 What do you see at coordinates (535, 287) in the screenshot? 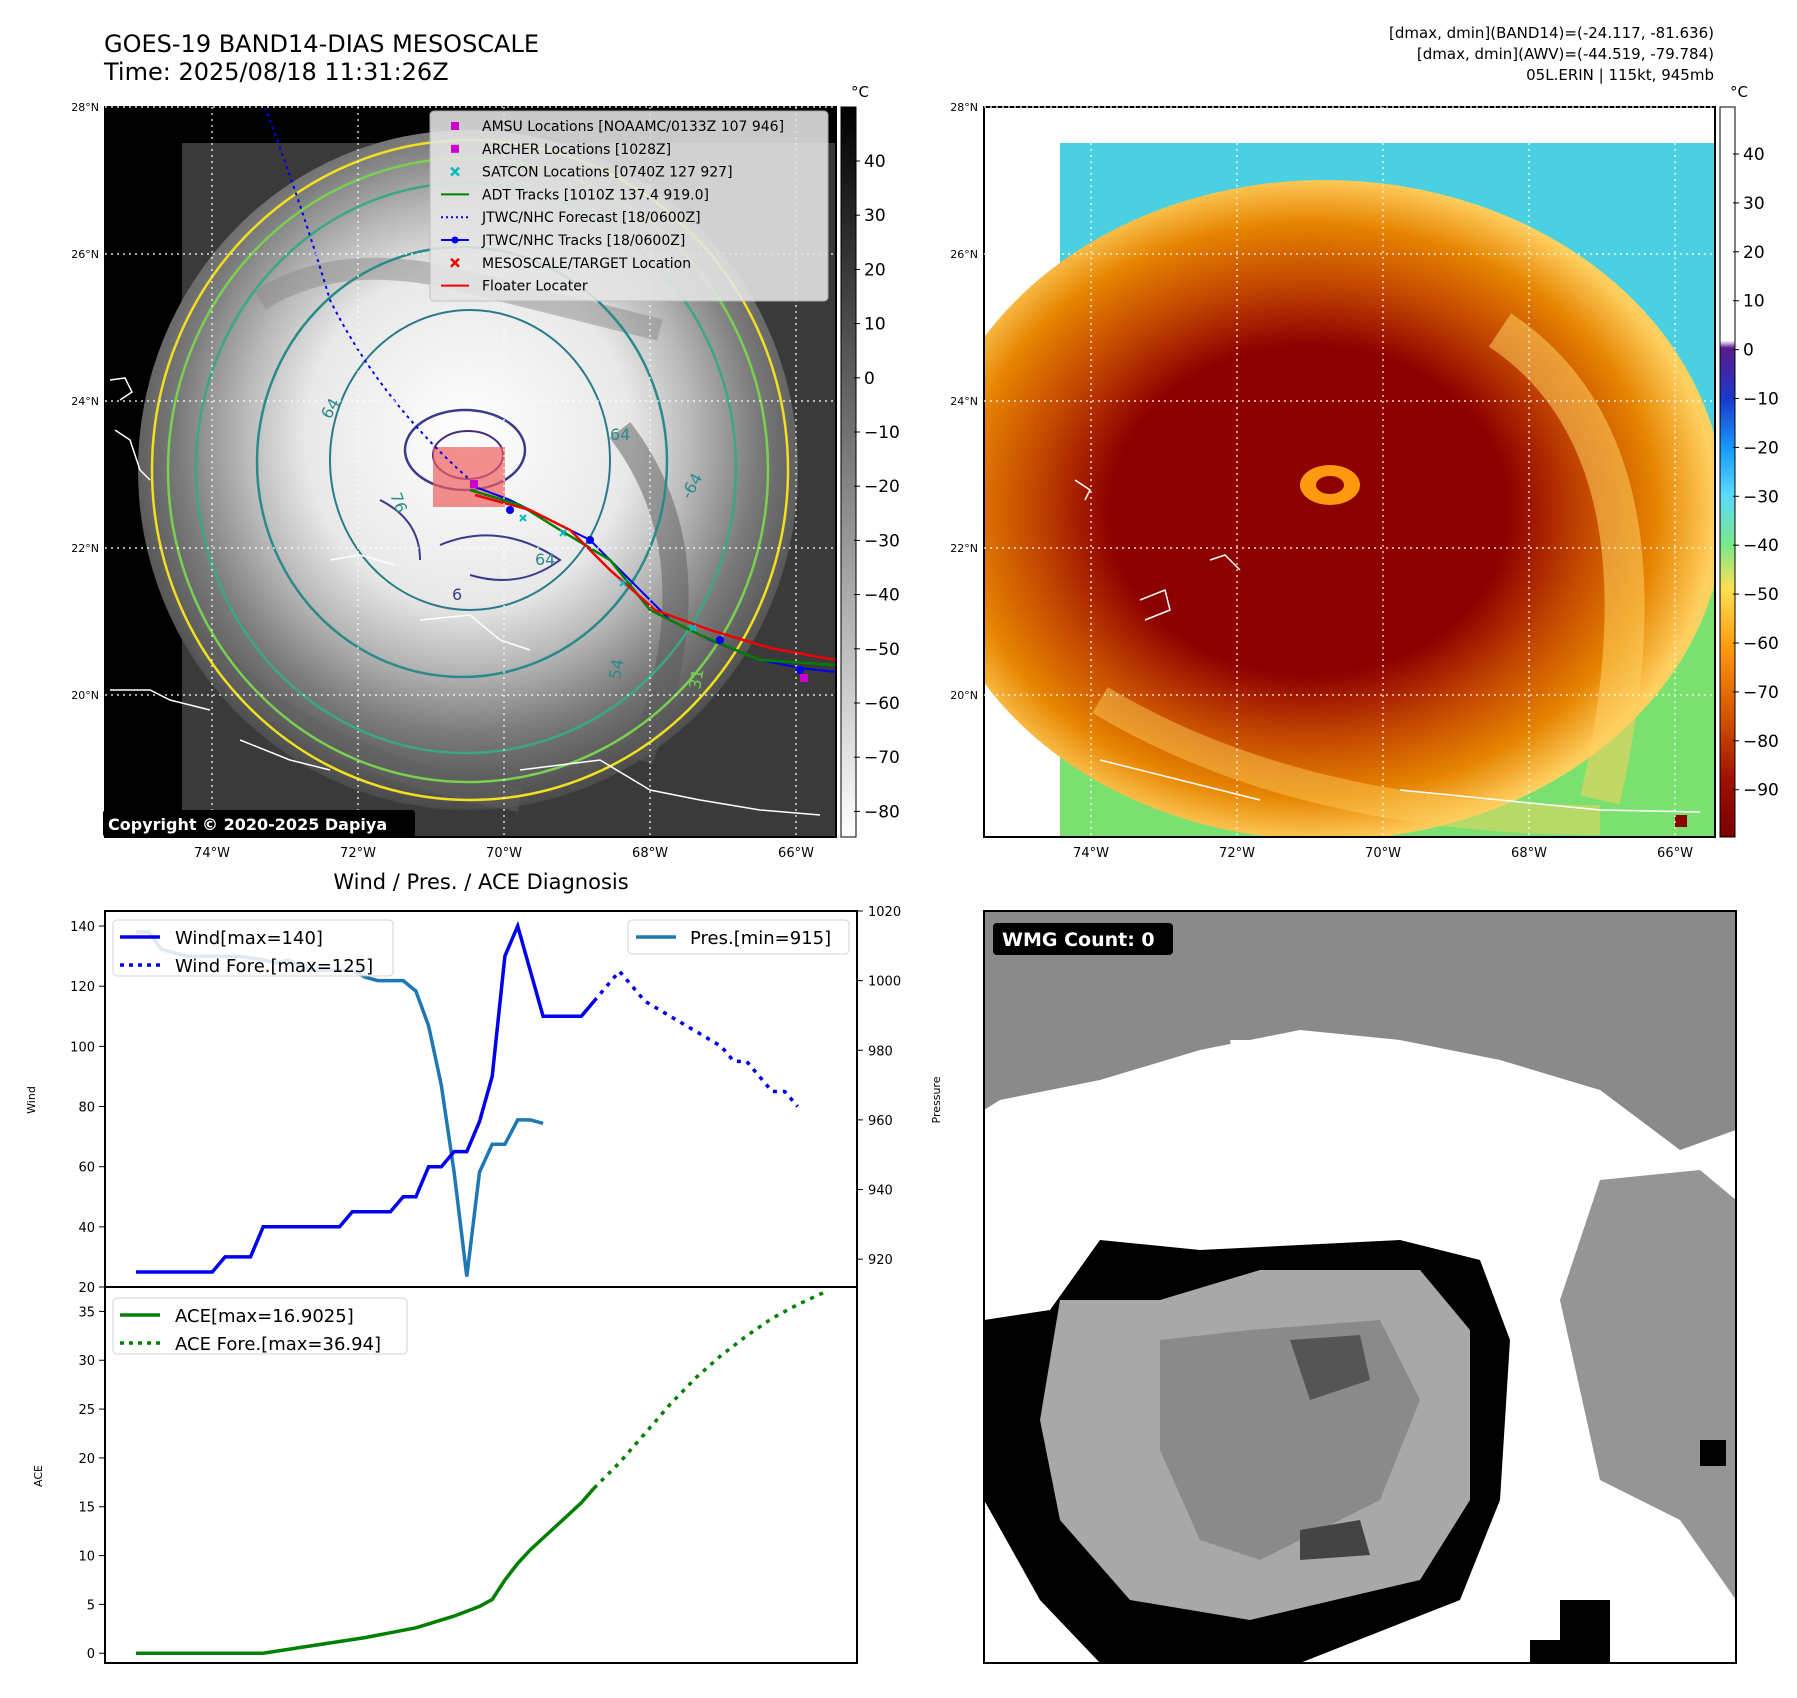
I see `legend-label: Floater Locater` at bounding box center [535, 287].